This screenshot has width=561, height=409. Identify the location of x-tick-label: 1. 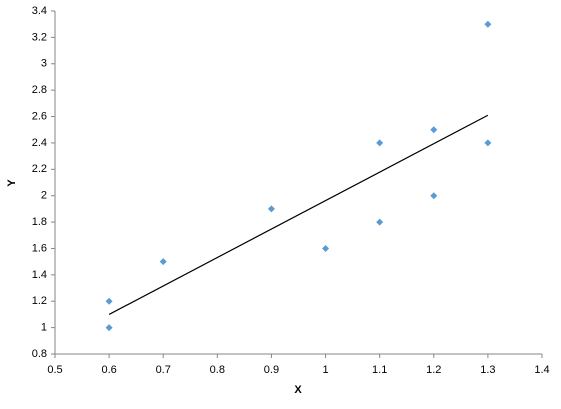
(325, 370).